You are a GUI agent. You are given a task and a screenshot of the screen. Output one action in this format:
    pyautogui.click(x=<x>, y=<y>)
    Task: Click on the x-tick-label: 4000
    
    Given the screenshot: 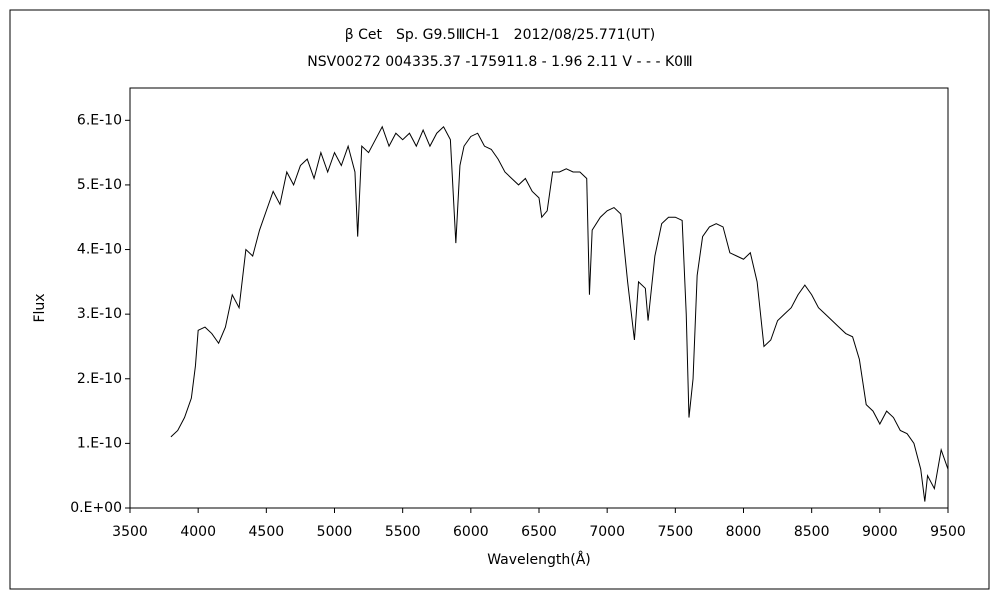 What is the action you would take?
    pyautogui.click(x=198, y=532)
    